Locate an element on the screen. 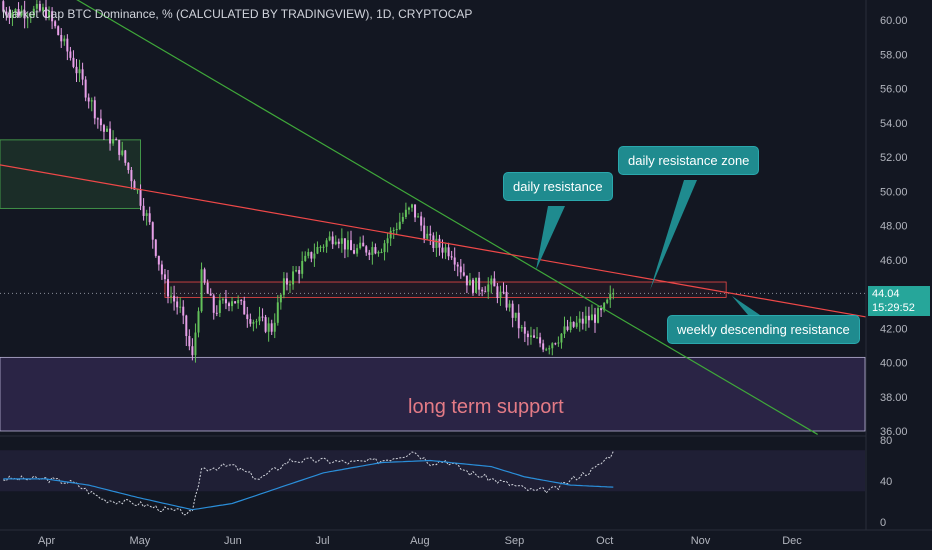 This screenshot has width=932, height=550. price-tick-label: 50.00 is located at coordinates (894, 192).